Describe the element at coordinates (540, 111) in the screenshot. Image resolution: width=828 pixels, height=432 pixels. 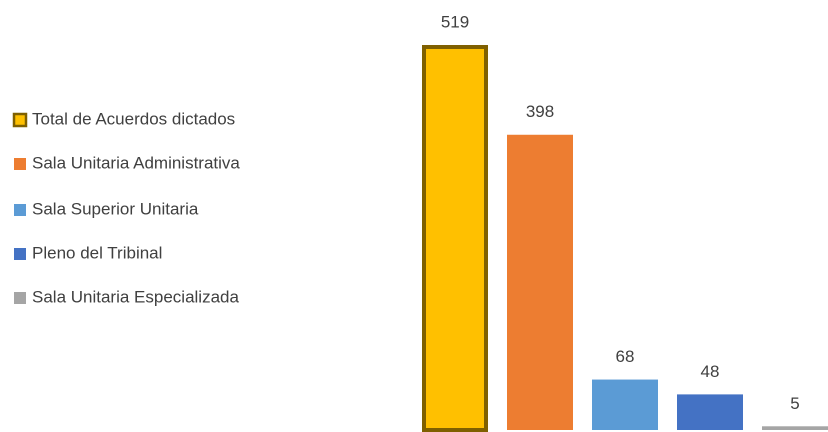
I see `value-label: 398` at that location.